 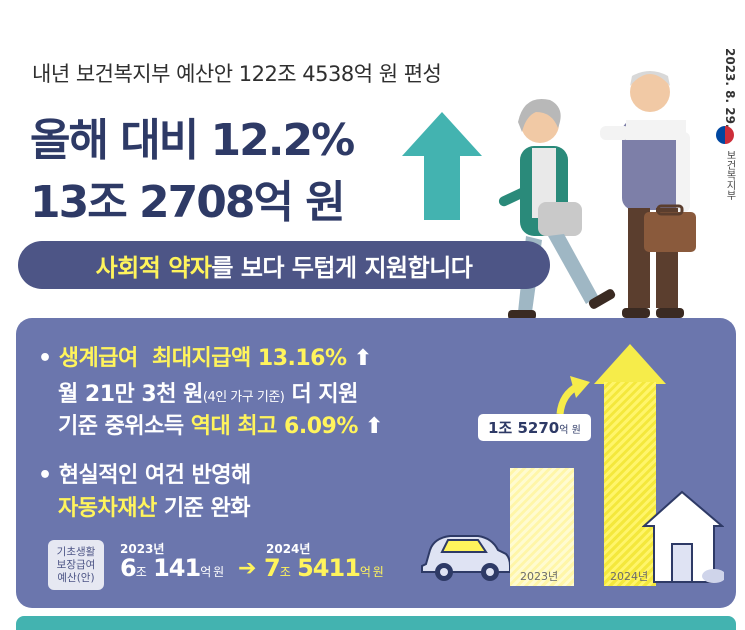 I want to click on bullet-livelihood-line1: • 생계급여 최대지급액 13.16% ⬆, so click(x=205, y=356).